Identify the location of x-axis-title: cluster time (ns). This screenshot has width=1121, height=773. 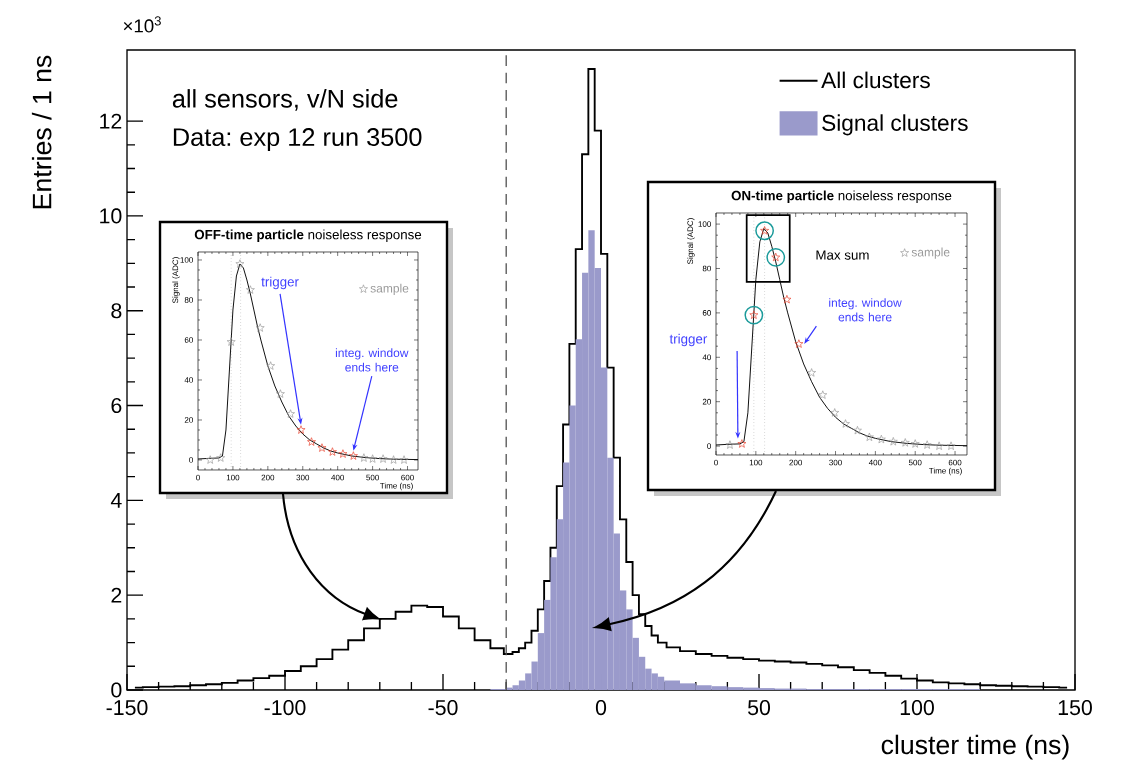
(975, 747).